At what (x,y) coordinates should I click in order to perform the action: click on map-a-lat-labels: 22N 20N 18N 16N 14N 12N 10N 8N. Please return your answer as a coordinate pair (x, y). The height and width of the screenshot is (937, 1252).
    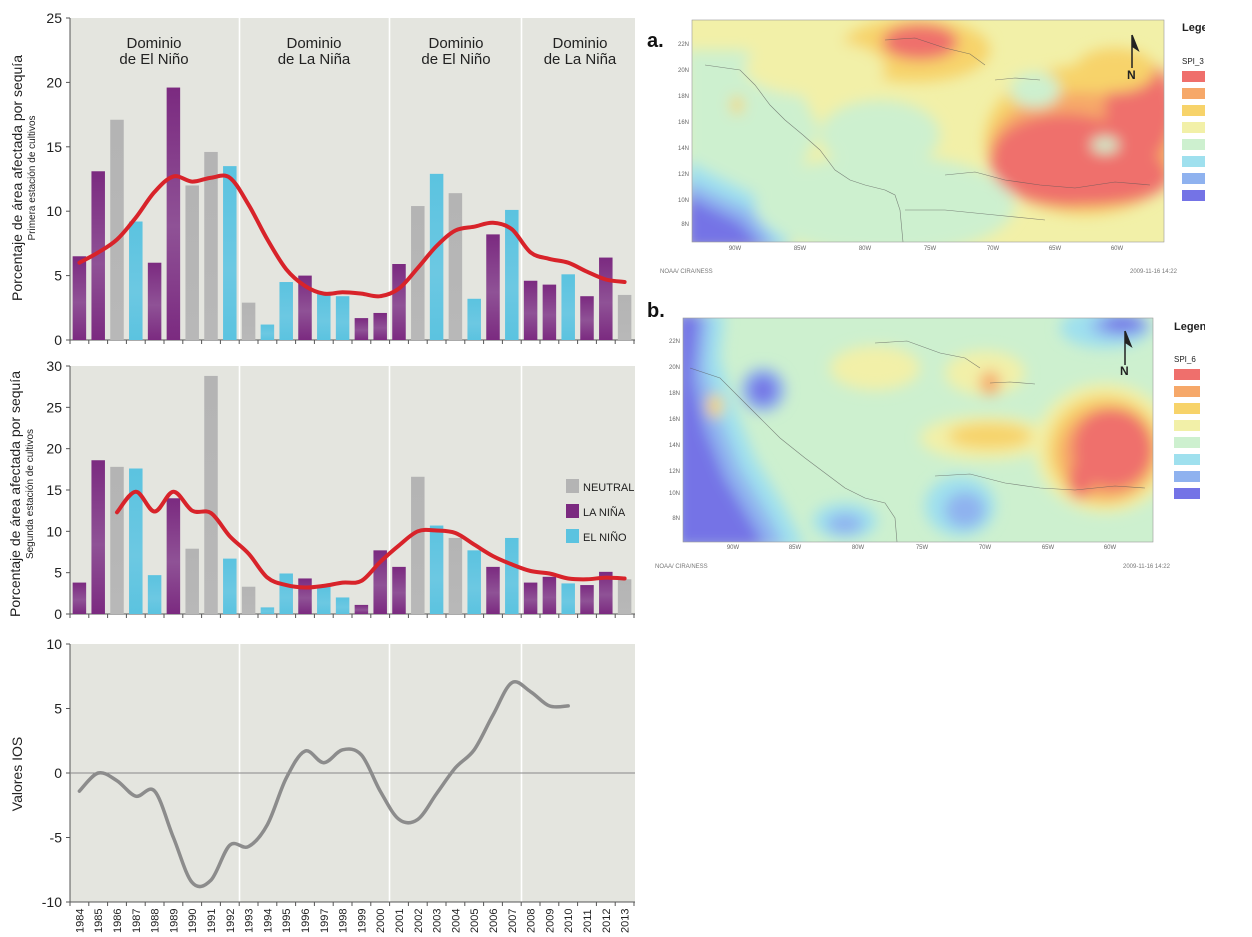
    Looking at the image, I should click on (683, 135).